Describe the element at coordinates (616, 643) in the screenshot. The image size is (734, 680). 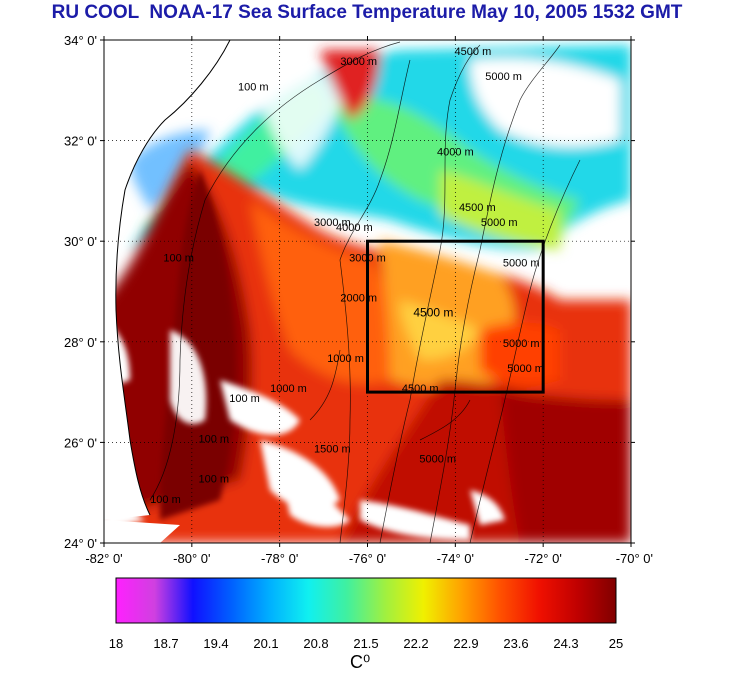
I see `colorbar-tick-label: 25` at that location.